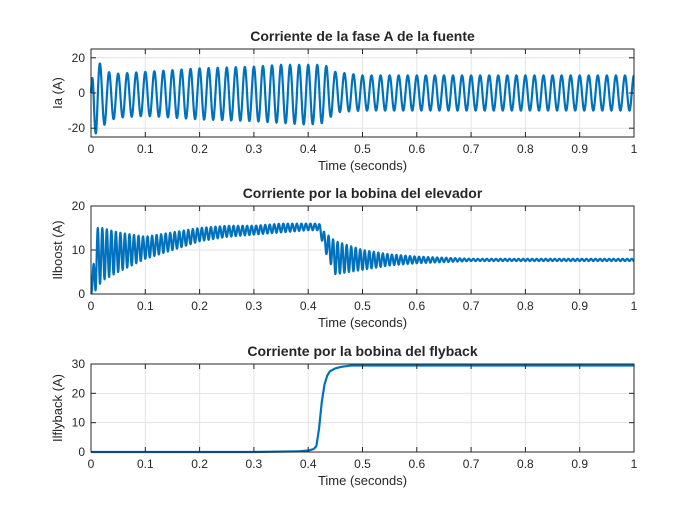 This screenshot has width=700, height=530. What do you see at coordinates (362, 36) in the screenshot?
I see `chart-title: Corriente de la fase A de la fuente` at bounding box center [362, 36].